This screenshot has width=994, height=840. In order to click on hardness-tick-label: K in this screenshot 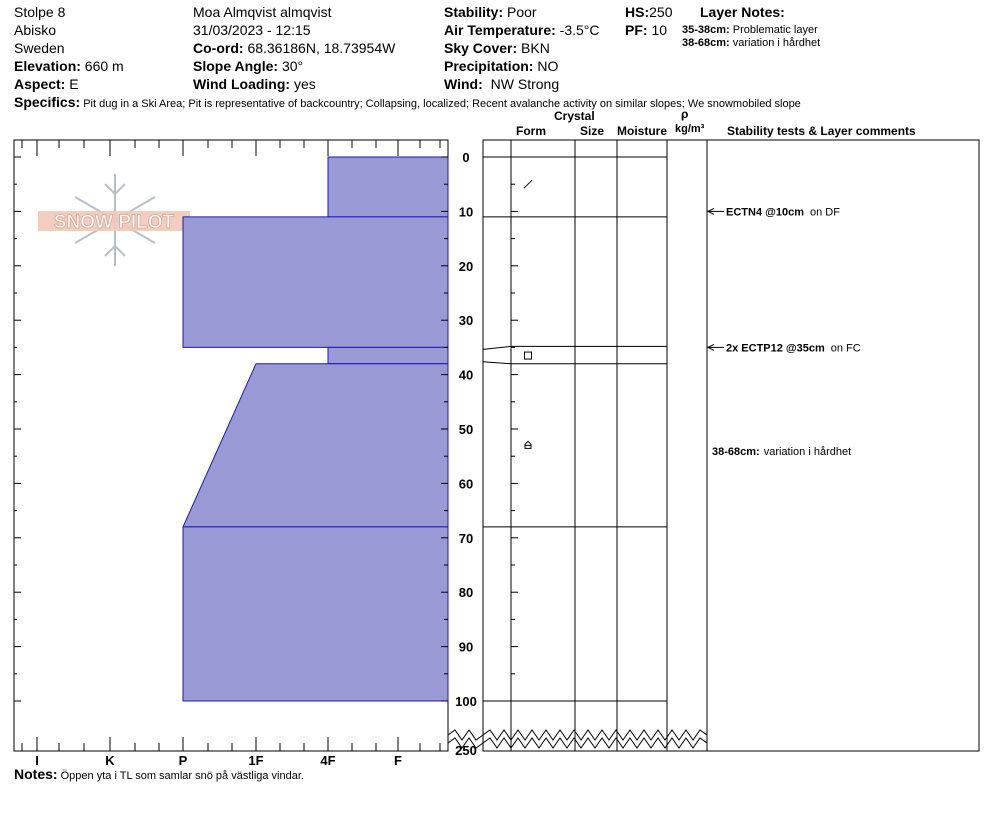, I will do `click(110, 760)`.